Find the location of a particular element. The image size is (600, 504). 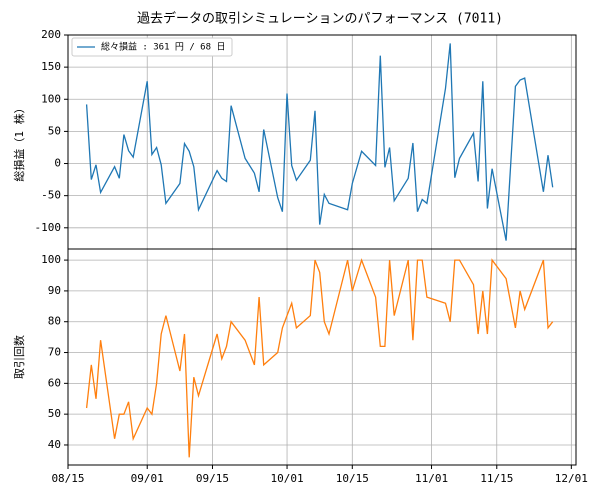

y-tick-label: 200 is located at coordinates (51, 34).